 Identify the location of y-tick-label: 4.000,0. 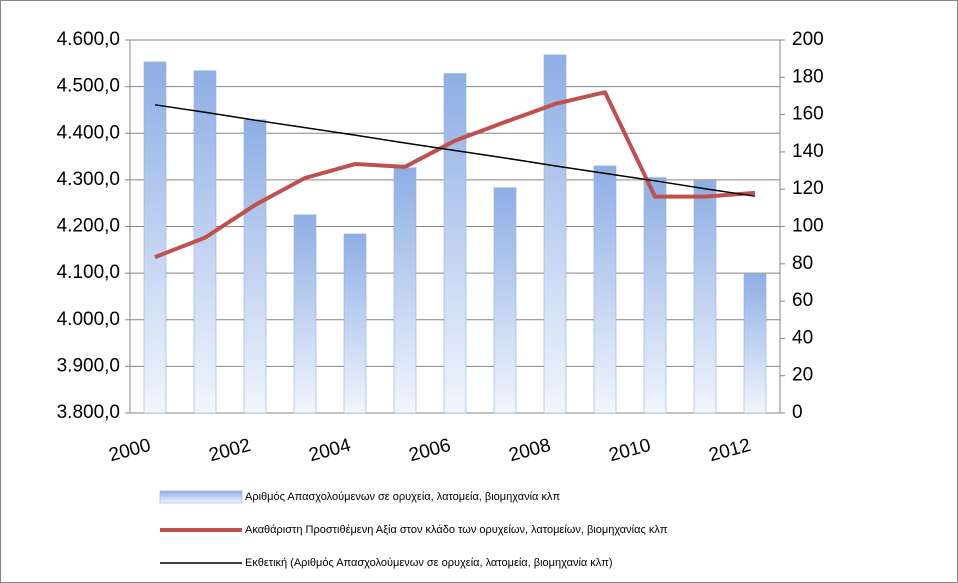
(88, 319).